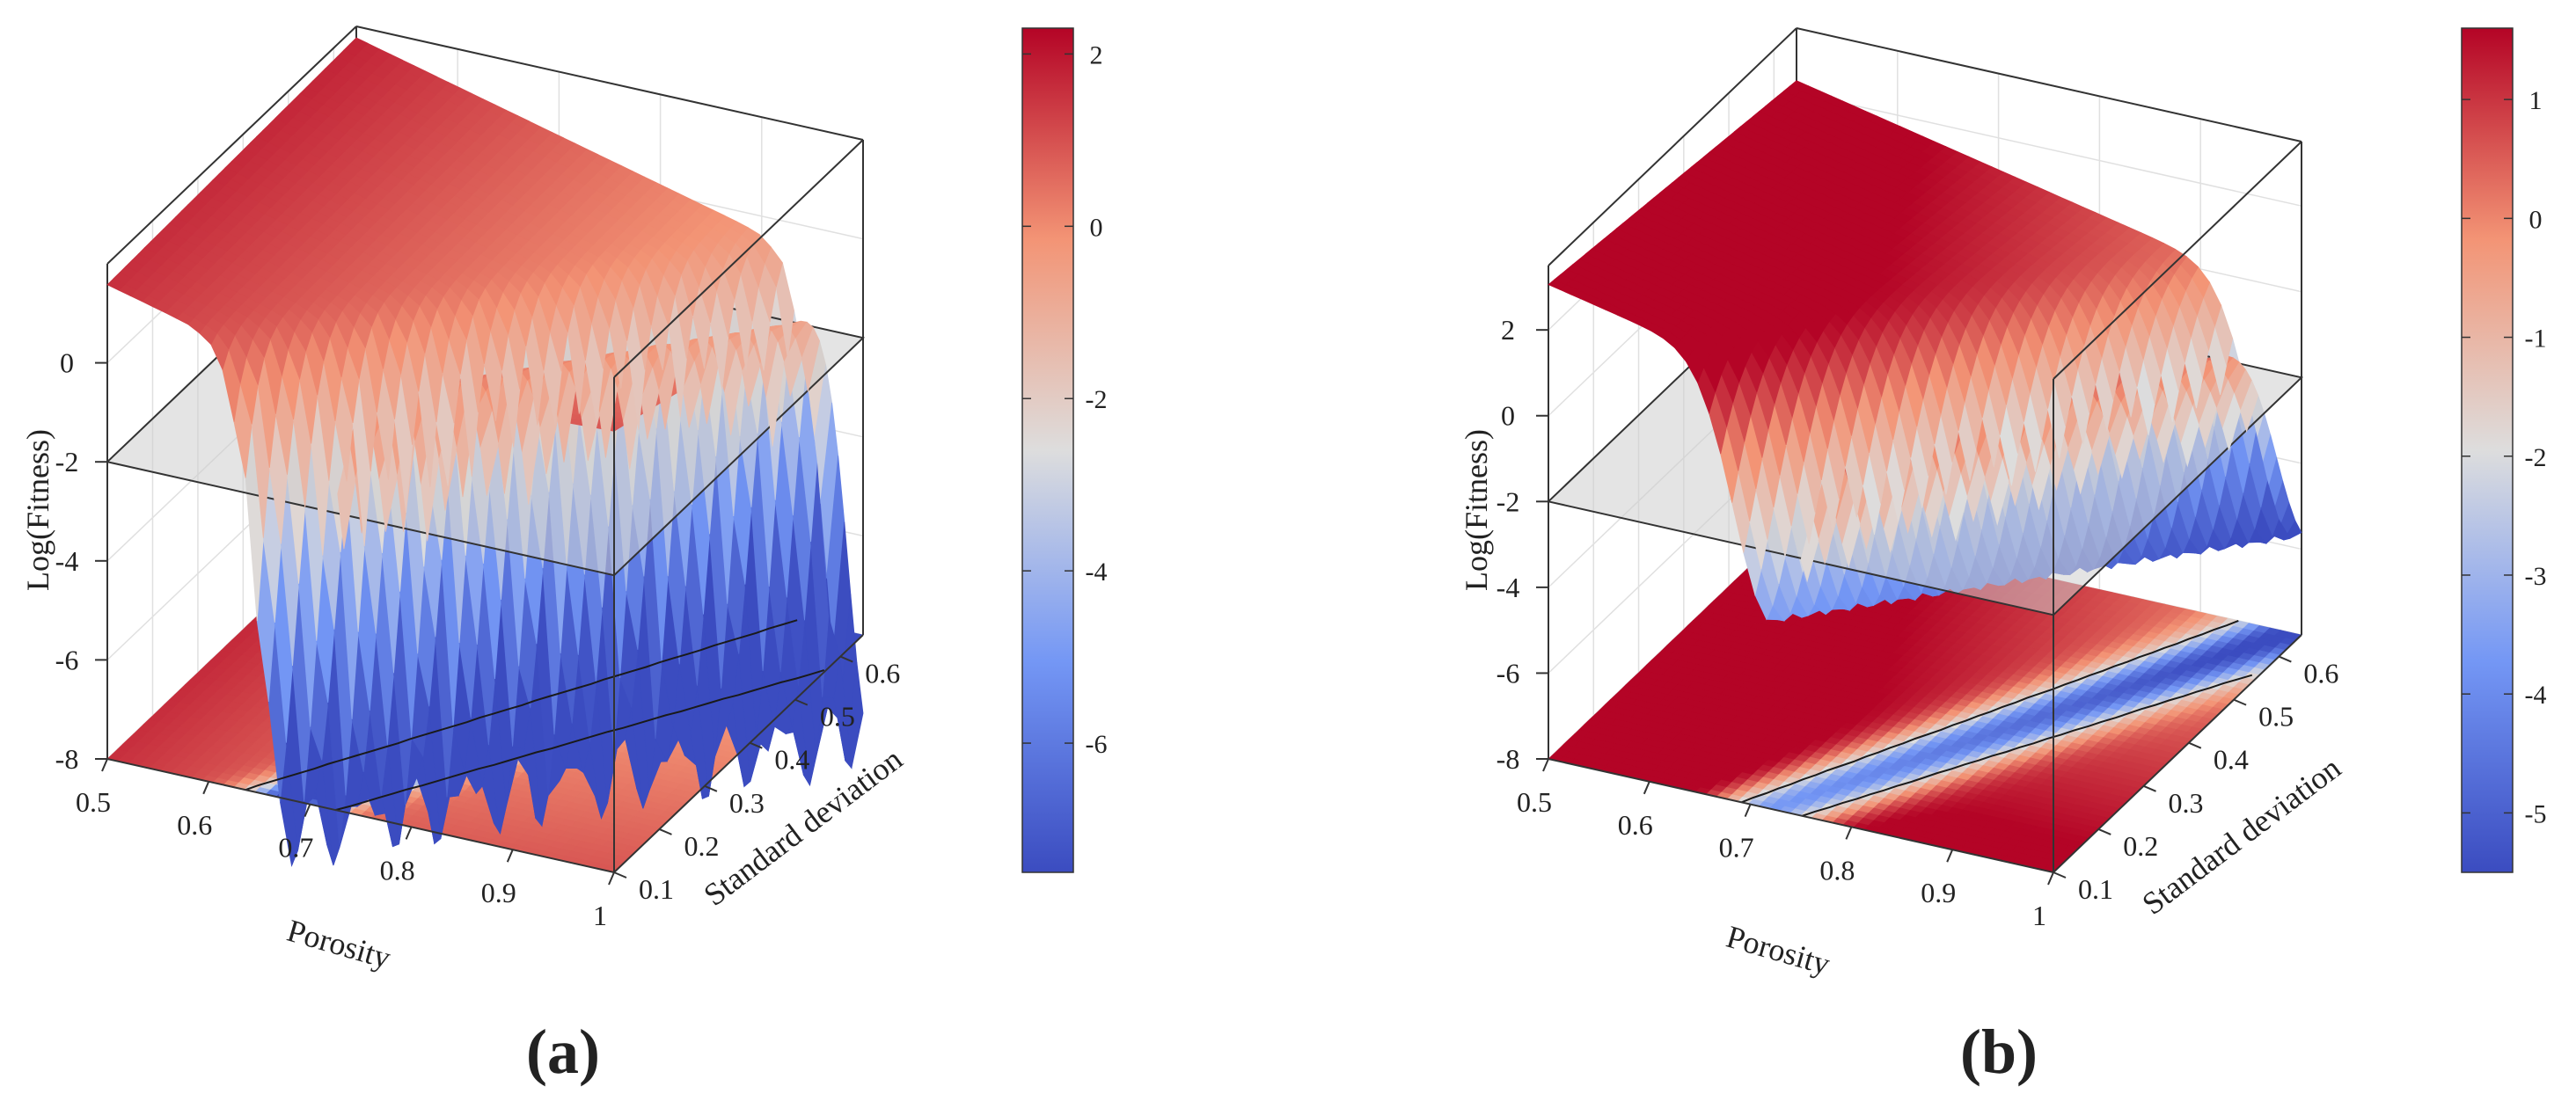  What do you see at coordinates (656, 889) in the screenshot?
I see `y-tick-label: 0.1` at bounding box center [656, 889].